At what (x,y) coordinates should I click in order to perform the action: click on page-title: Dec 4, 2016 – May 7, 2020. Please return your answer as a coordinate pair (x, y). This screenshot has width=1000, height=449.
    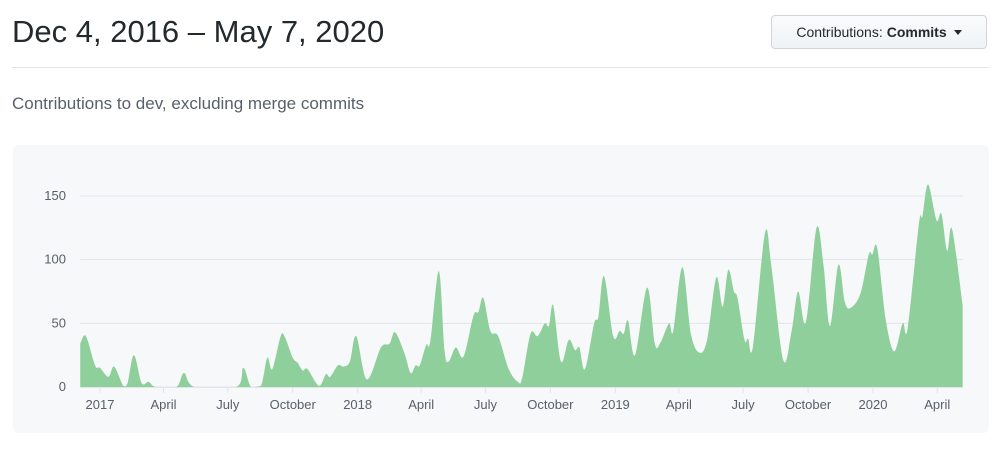
    Looking at the image, I should click on (198, 31).